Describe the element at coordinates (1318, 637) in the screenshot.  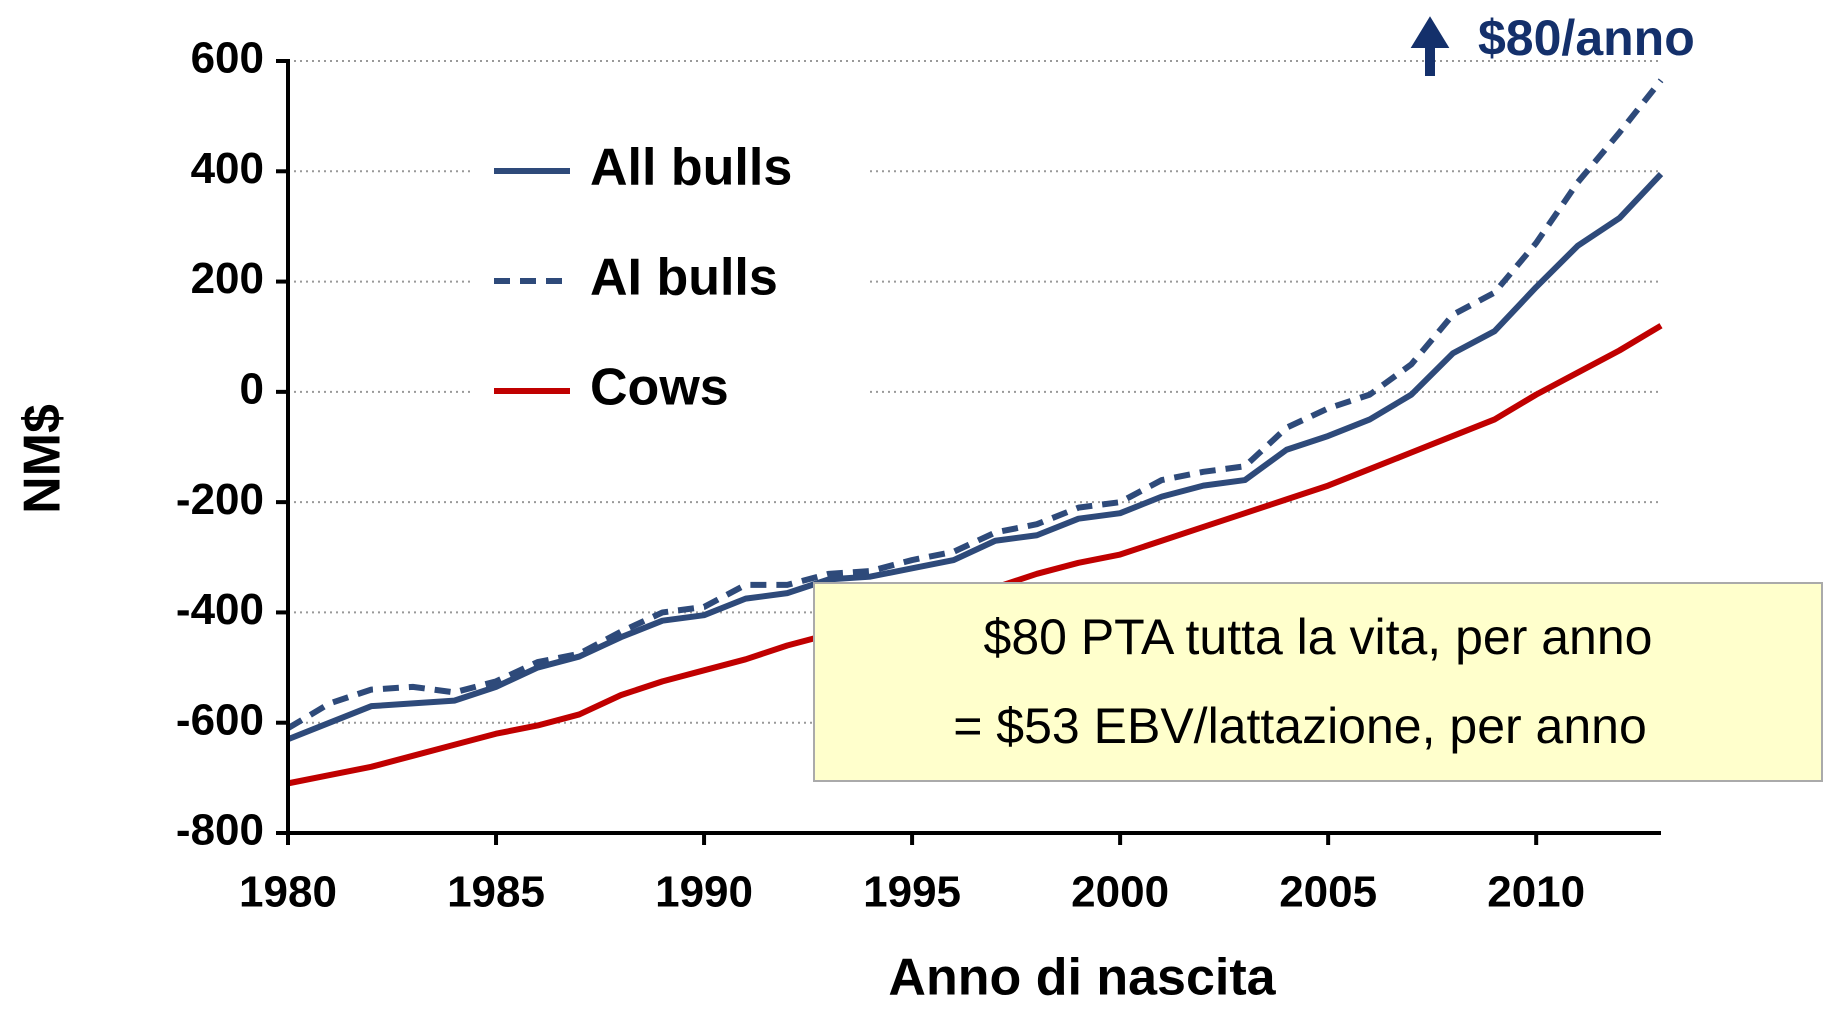
I see `note-line: $80 PTA tutta la vita, per anno` at that location.